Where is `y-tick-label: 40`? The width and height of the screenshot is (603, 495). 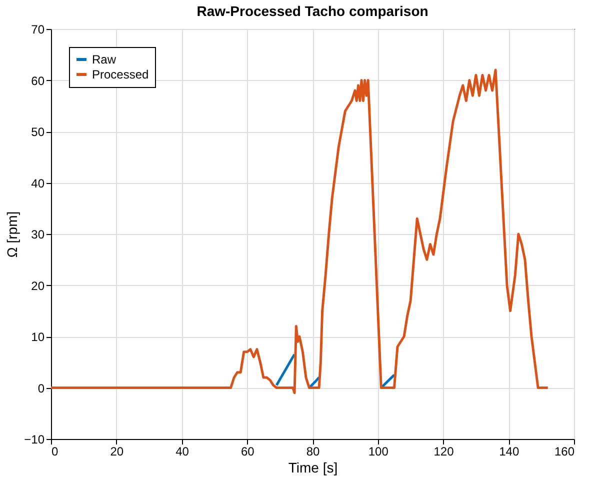 y-tick-label: 40 is located at coordinates (38, 183).